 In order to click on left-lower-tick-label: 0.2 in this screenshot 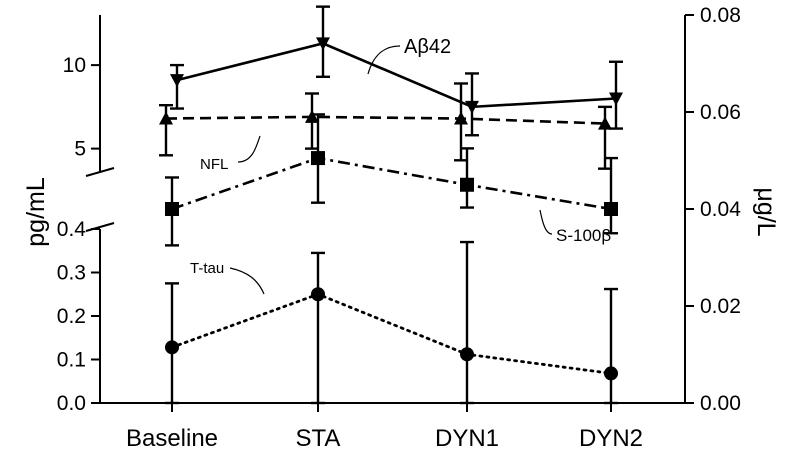, I will do `click(71, 316)`.